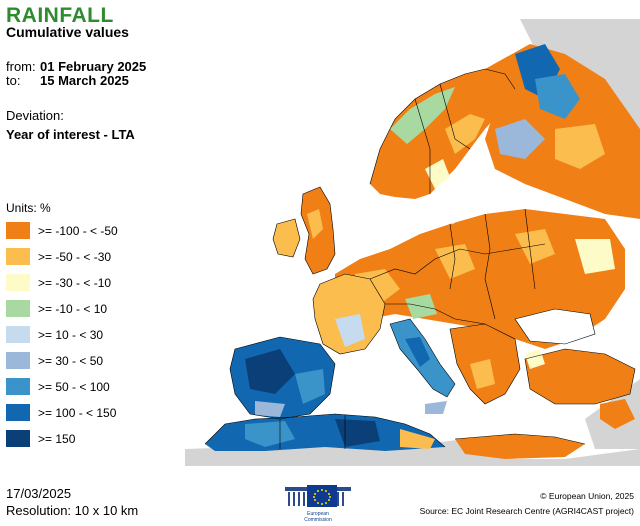 Image resolution: width=640 pixels, height=526 pixels. Describe the element at coordinates (456, 196) in the screenshot. I see `baltic-sea` at that location.